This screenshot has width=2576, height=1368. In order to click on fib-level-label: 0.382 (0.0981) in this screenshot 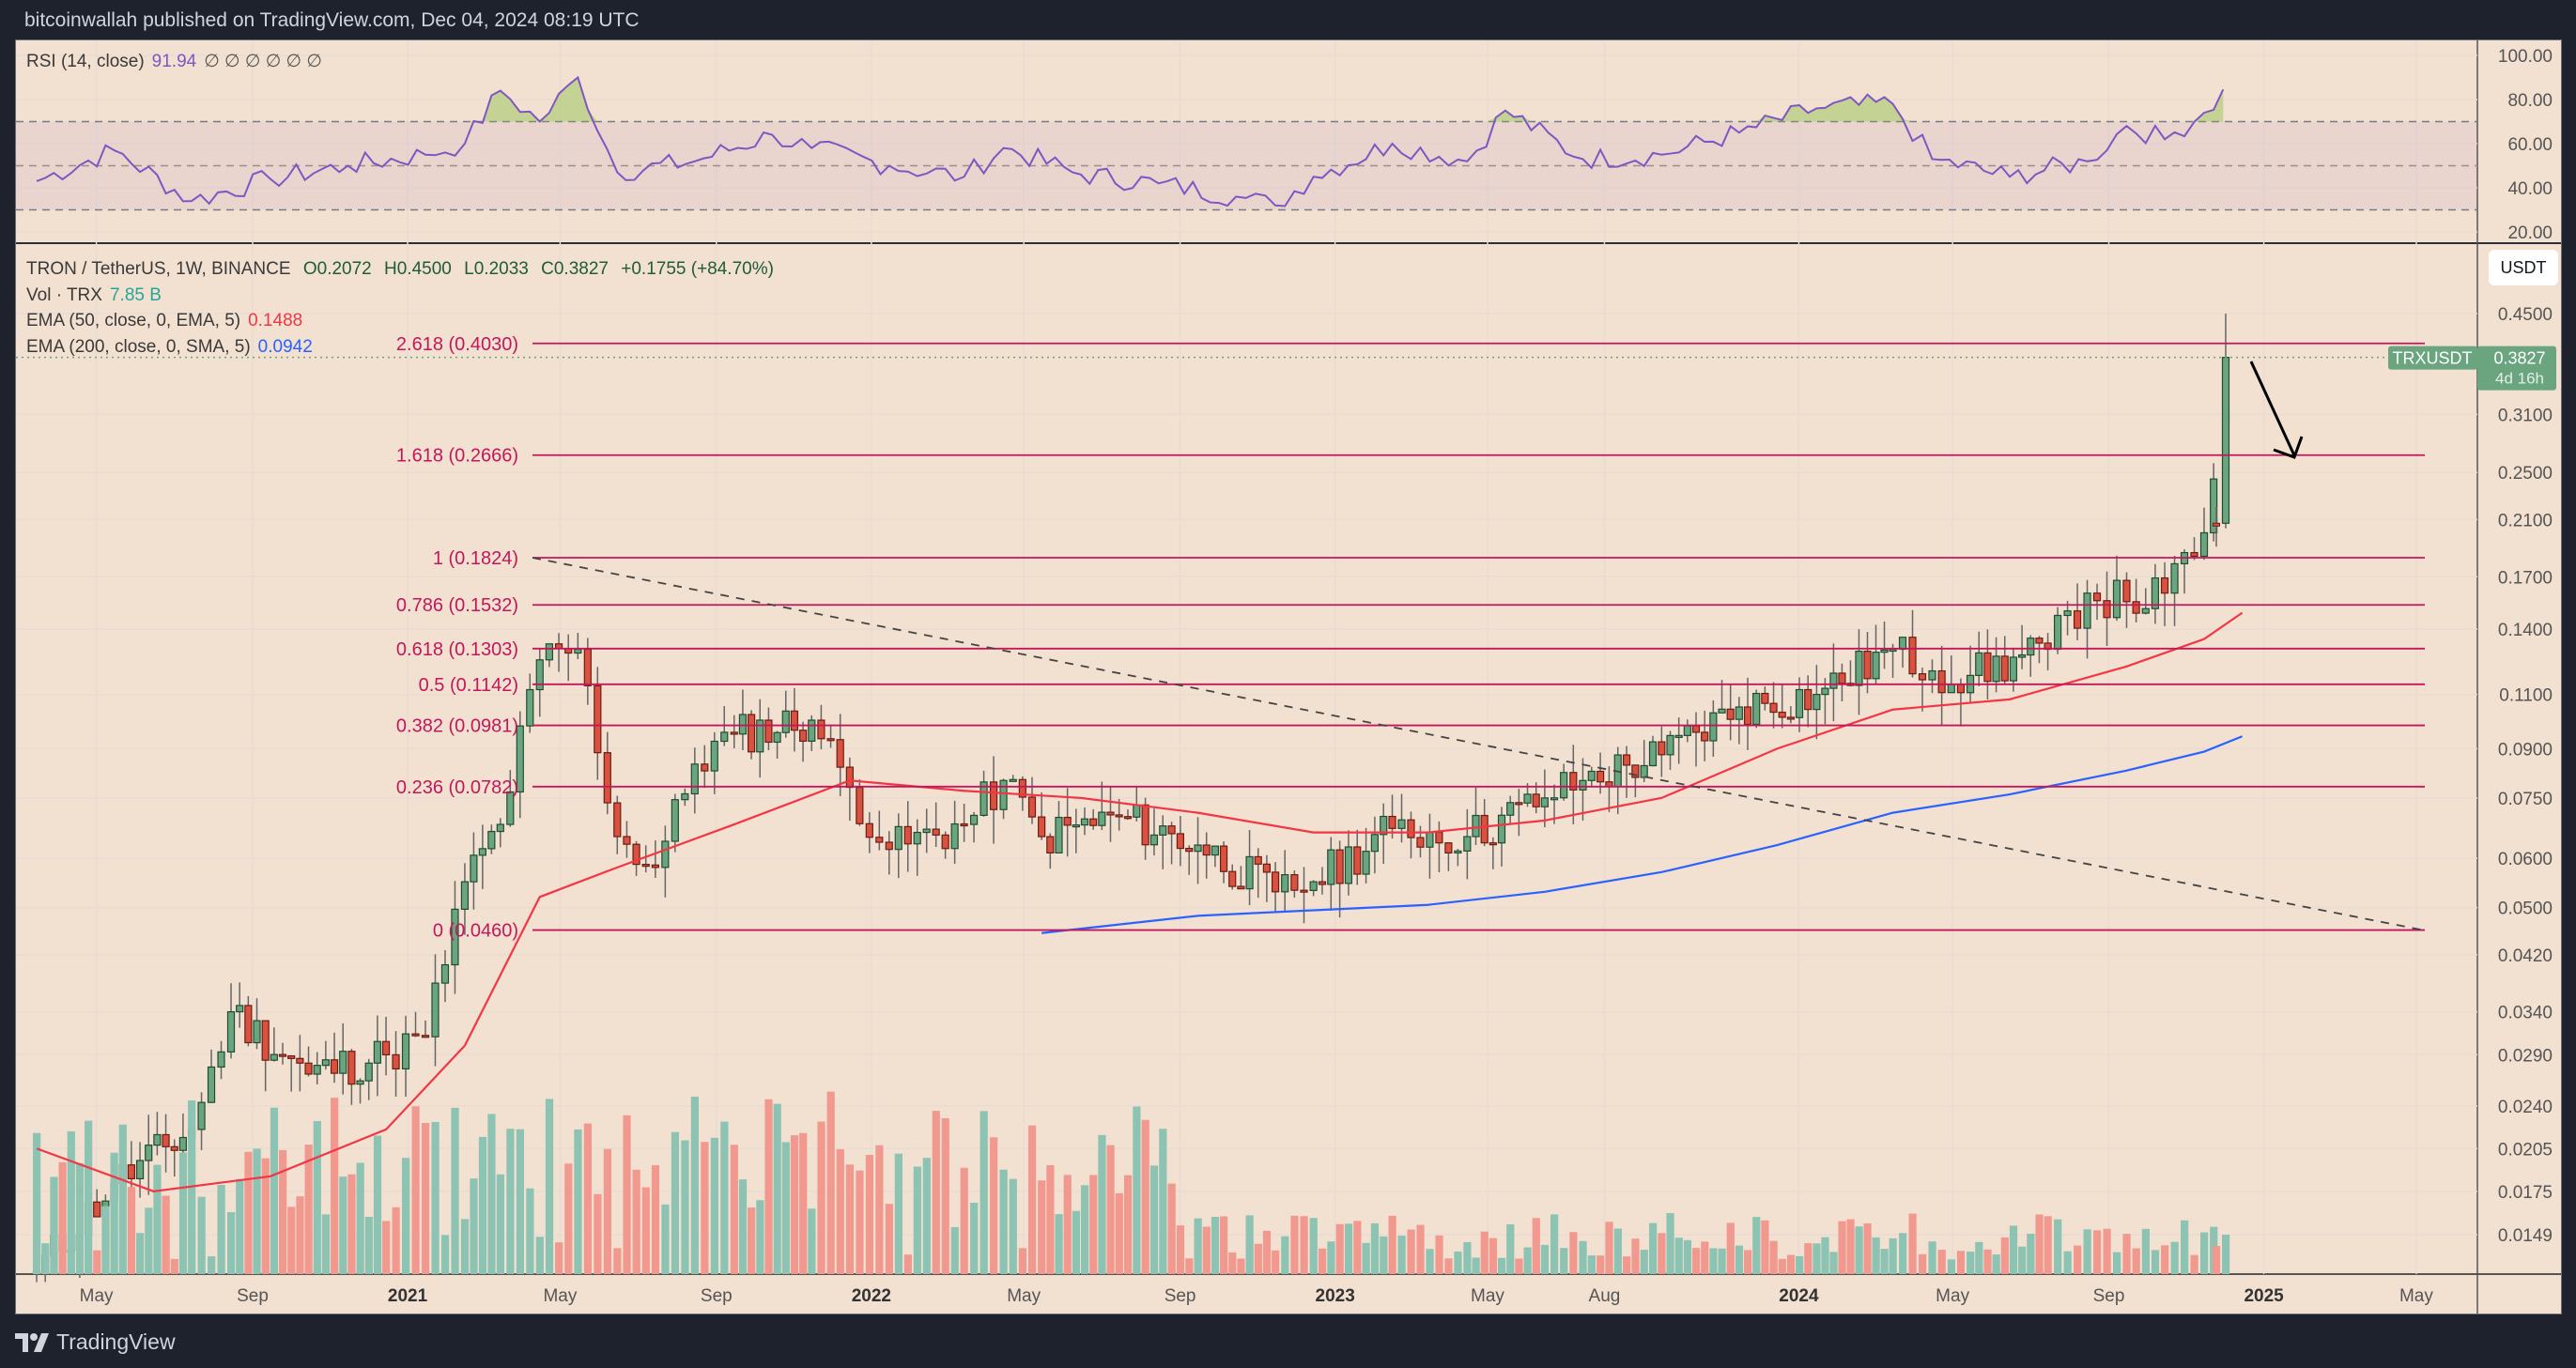, I will do `click(457, 726)`.